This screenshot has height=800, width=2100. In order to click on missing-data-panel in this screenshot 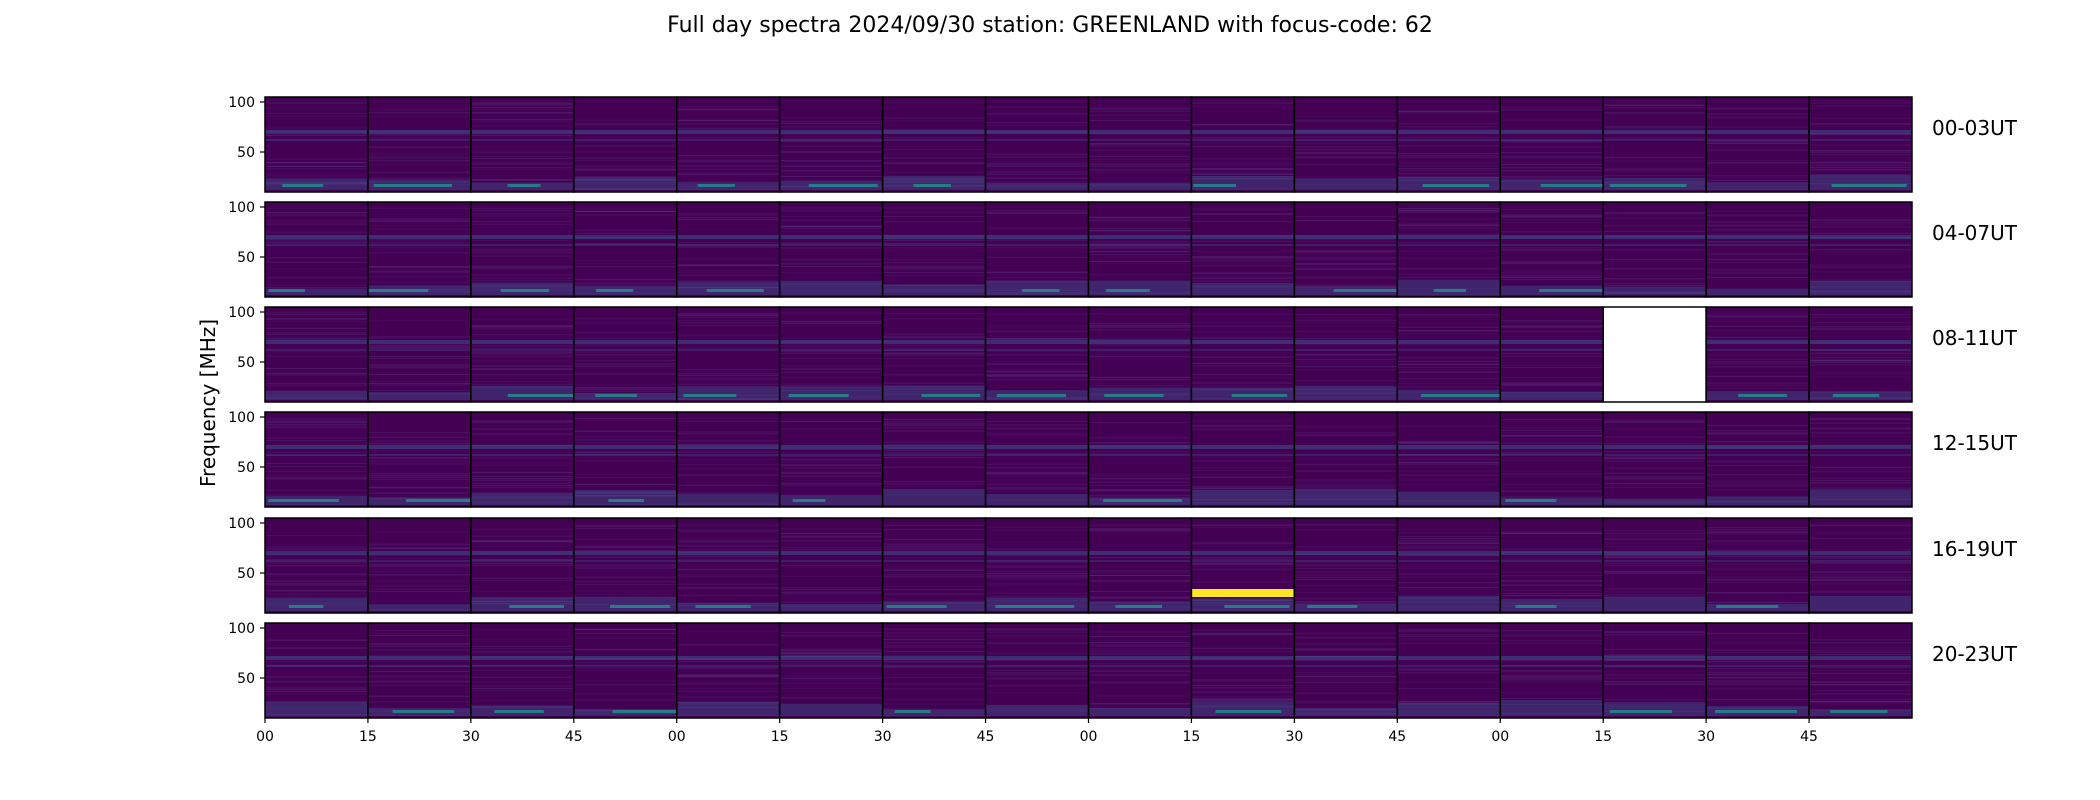, I will do `click(1654, 354)`.